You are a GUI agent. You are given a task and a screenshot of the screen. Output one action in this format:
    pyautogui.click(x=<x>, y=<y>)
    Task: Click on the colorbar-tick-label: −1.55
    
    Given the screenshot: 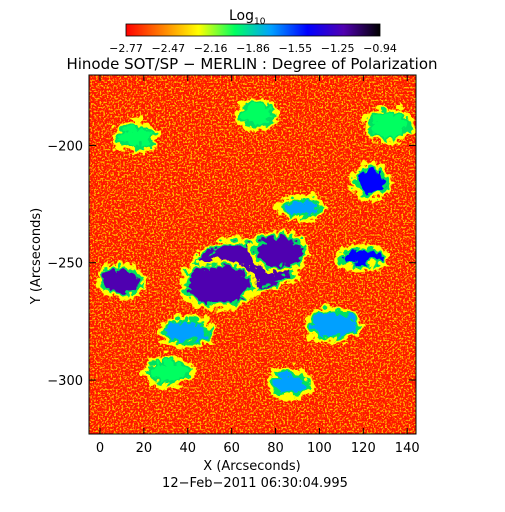 What is the action you would take?
    pyautogui.click(x=295, y=48)
    